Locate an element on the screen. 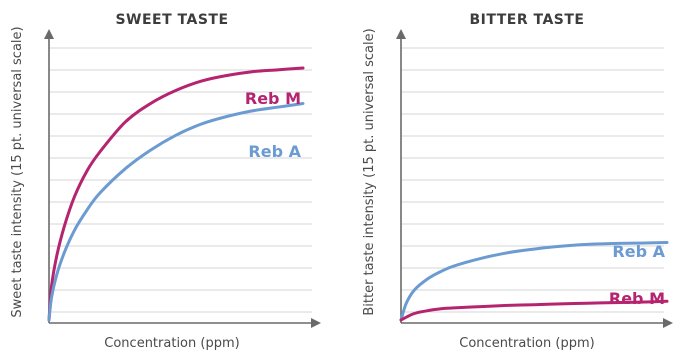 The image size is (676, 353). series-labels: Reb A Reb M is located at coordinates (637, 275).